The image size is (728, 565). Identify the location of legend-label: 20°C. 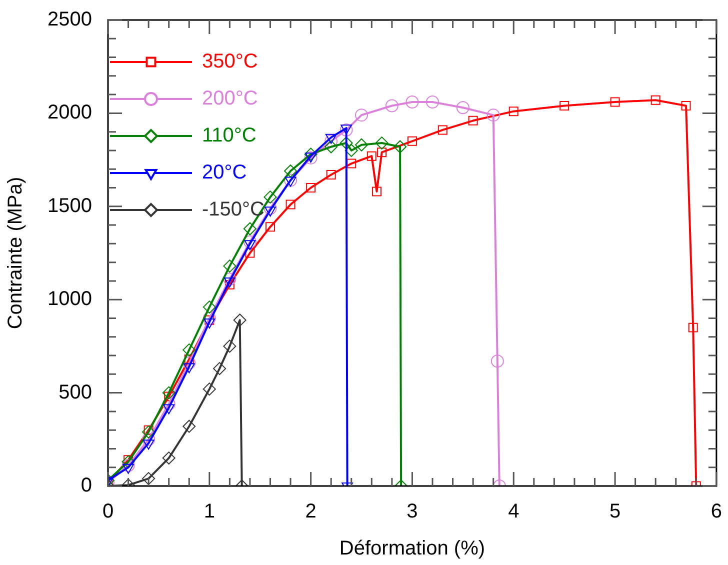
(224, 173).